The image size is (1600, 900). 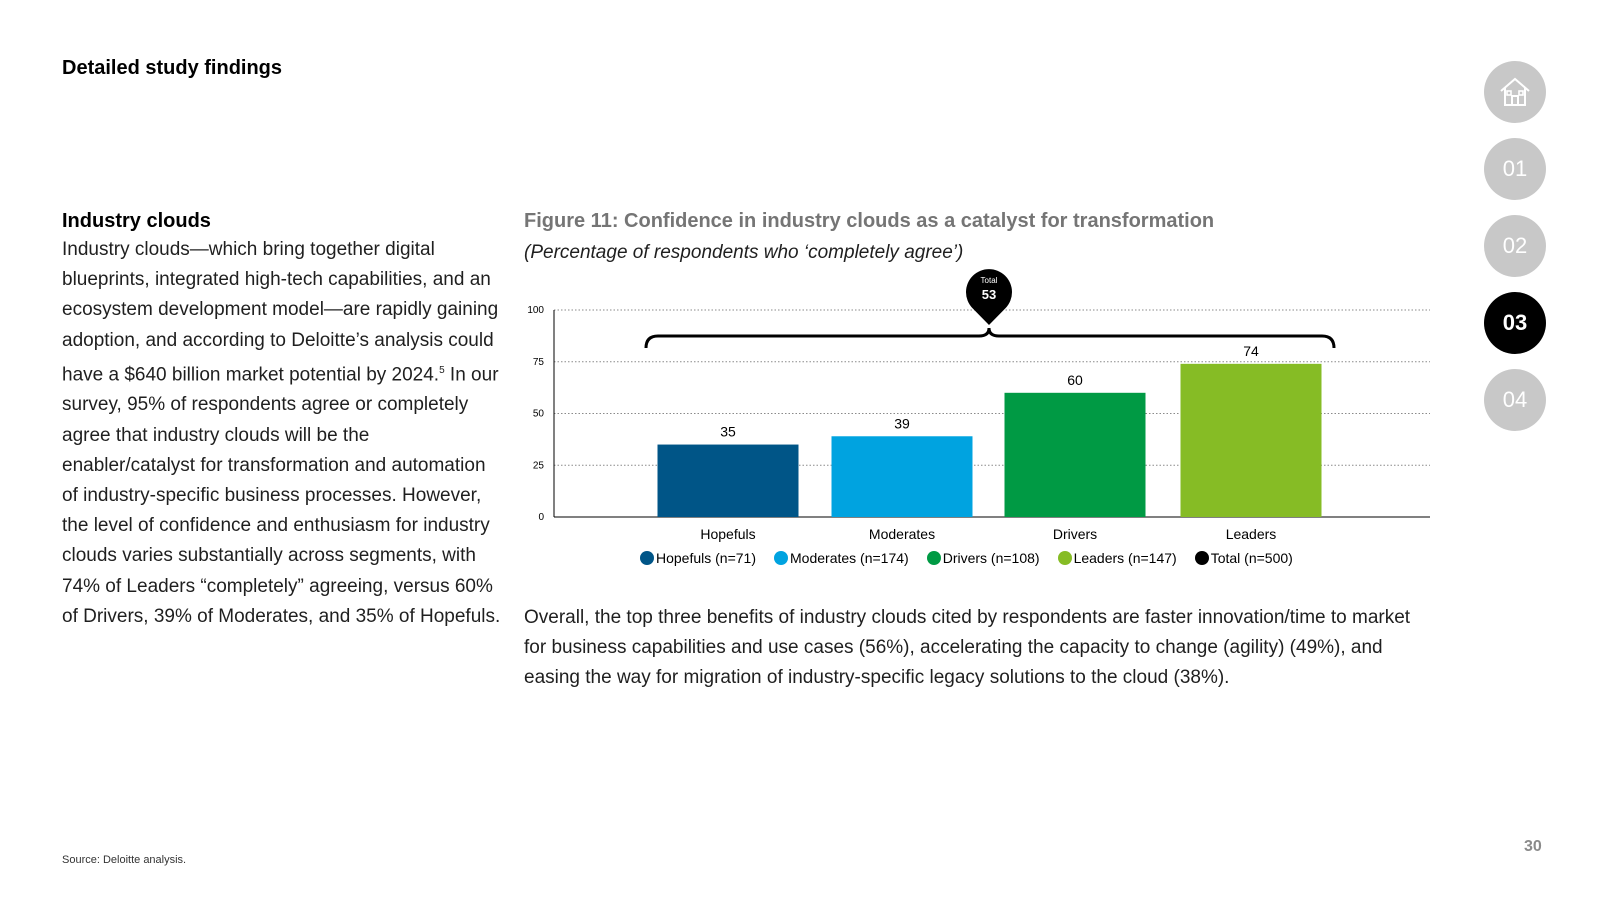 I want to click on source-note: Source: Deloitte analysis., so click(x=124, y=860).